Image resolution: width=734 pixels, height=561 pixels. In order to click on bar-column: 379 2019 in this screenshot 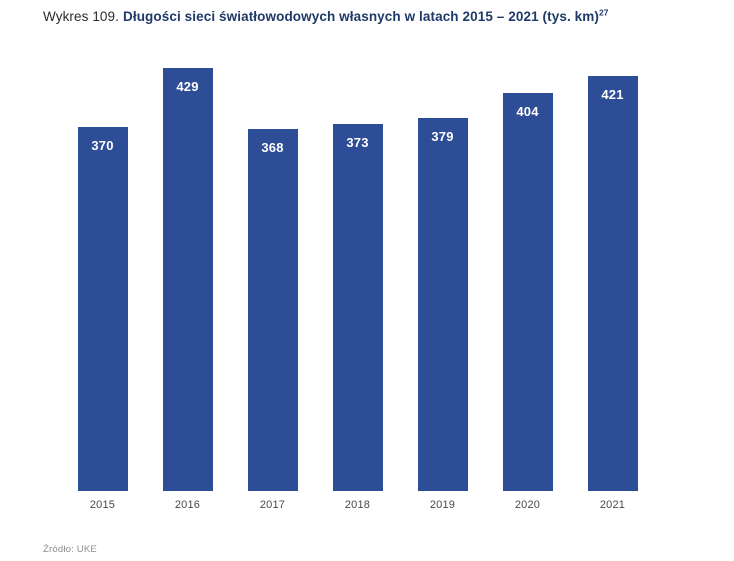, I will do `click(442, 286)`.